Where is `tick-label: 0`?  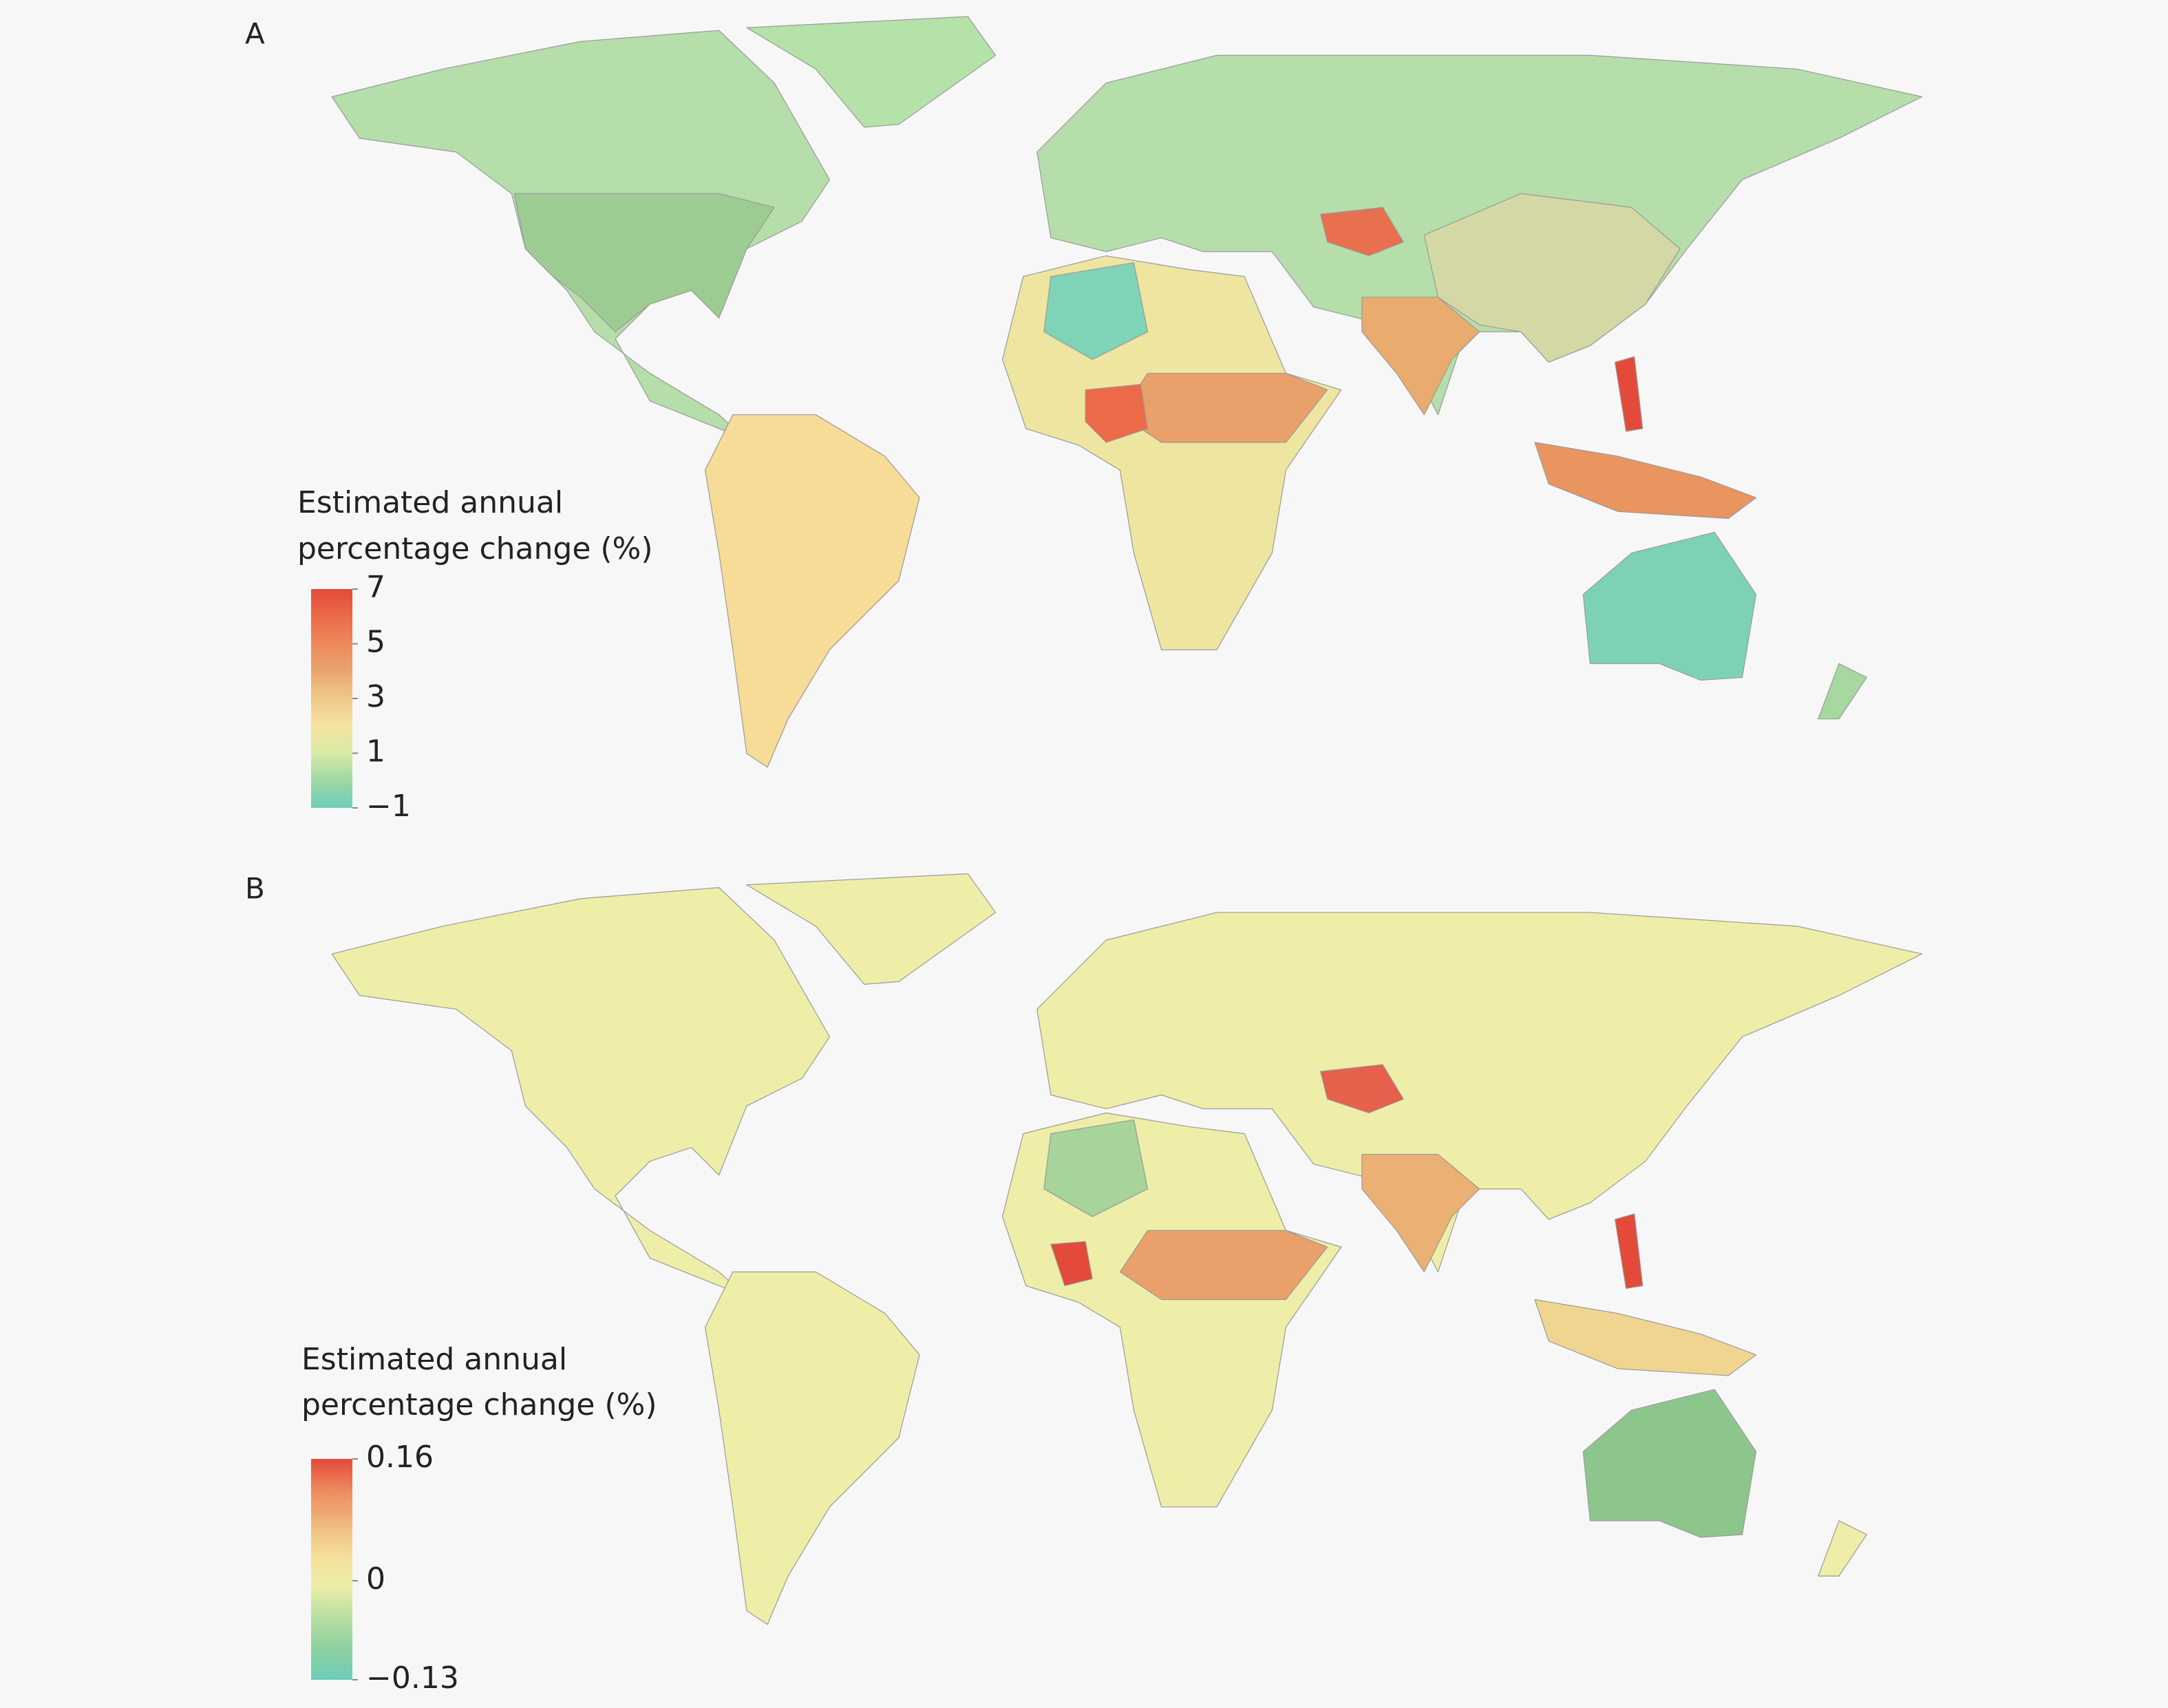 tick-label: 0 is located at coordinates (375, 1579).